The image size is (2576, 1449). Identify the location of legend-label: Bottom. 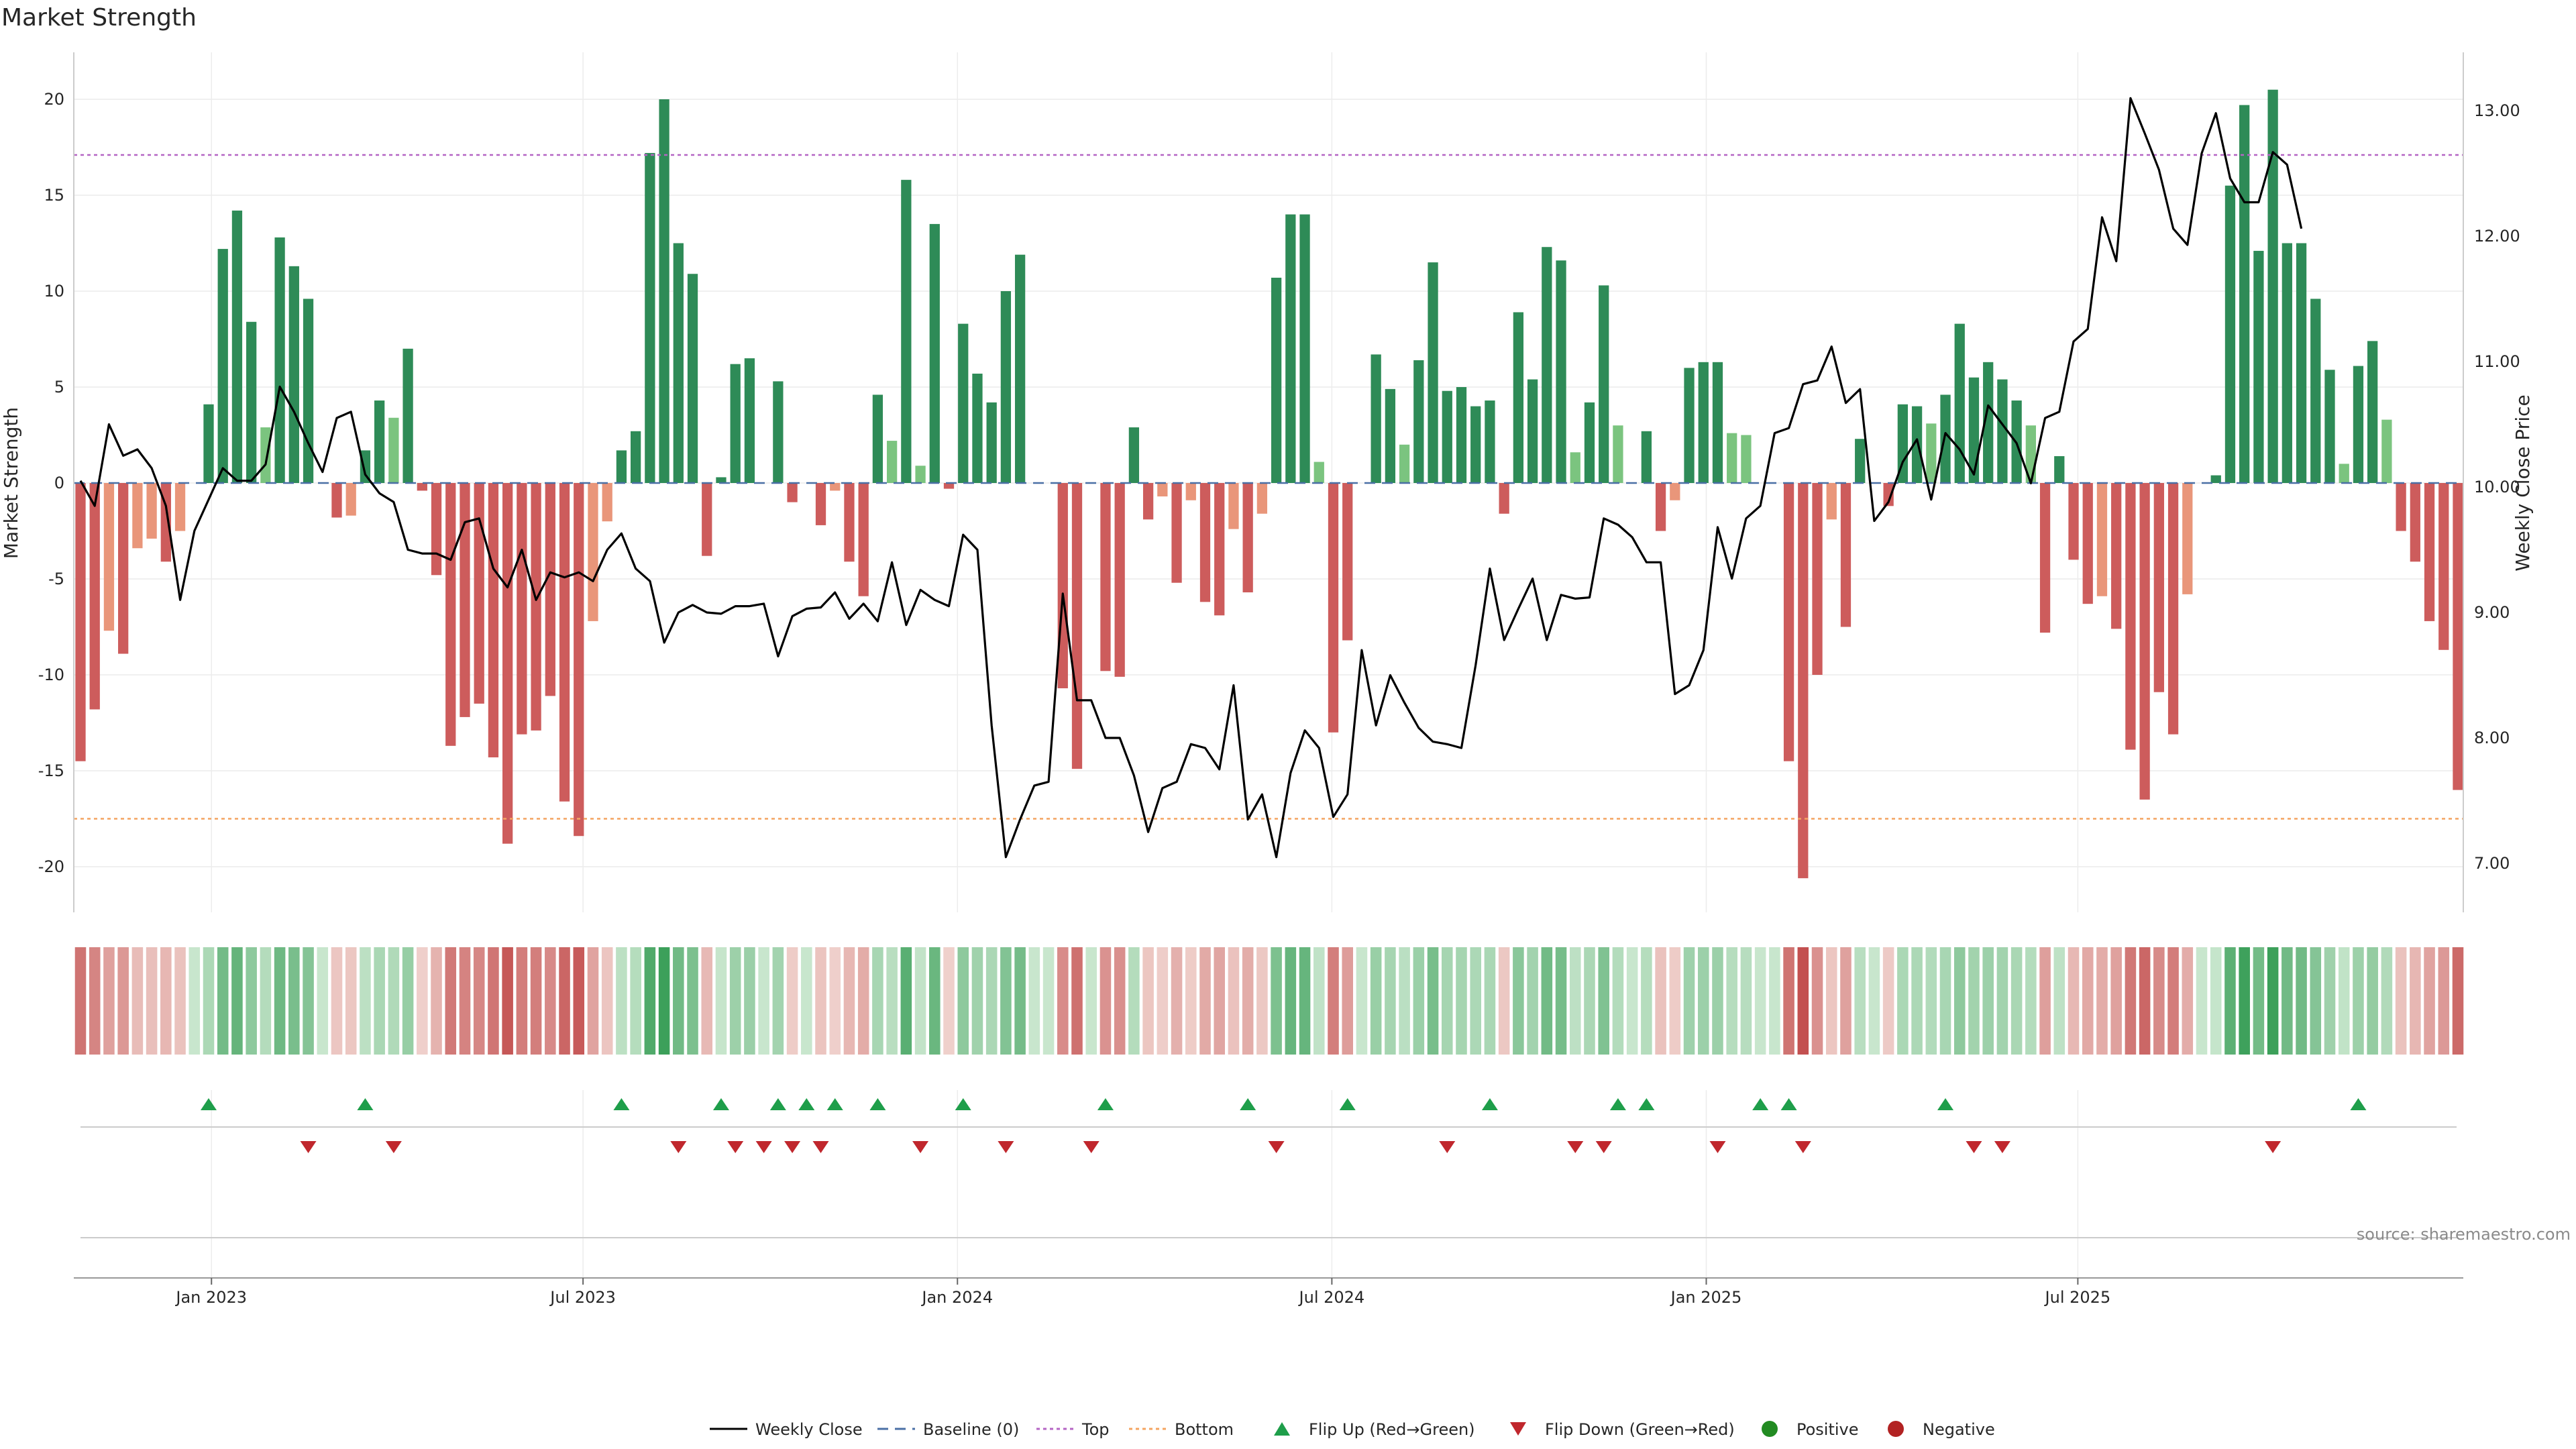
(1204, 1429).